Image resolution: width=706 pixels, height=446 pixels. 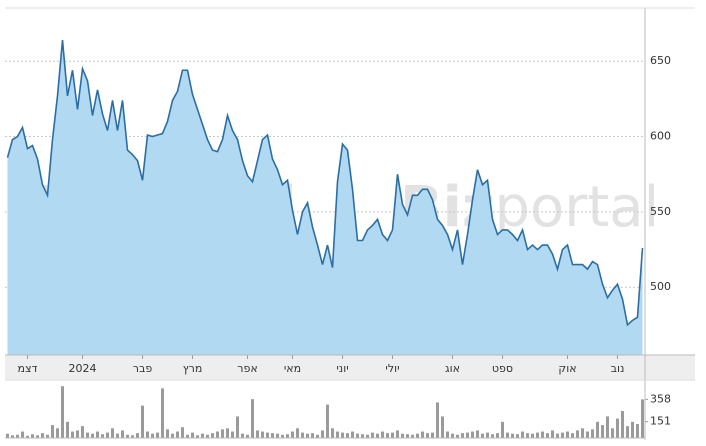 What do you see at coordinates (567, 368) in the screenshot?
I see `x-tick-label: אוק` at bounding box center [567, 368].